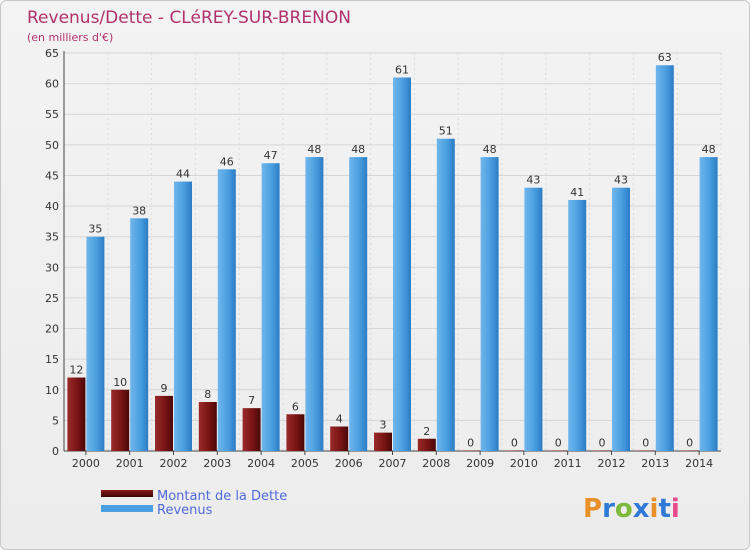 This screenshot has height=550, width=750. Describe the element at coordinates (708, 304) in the screenshot. I see `bar-revenus-2014` at that location.